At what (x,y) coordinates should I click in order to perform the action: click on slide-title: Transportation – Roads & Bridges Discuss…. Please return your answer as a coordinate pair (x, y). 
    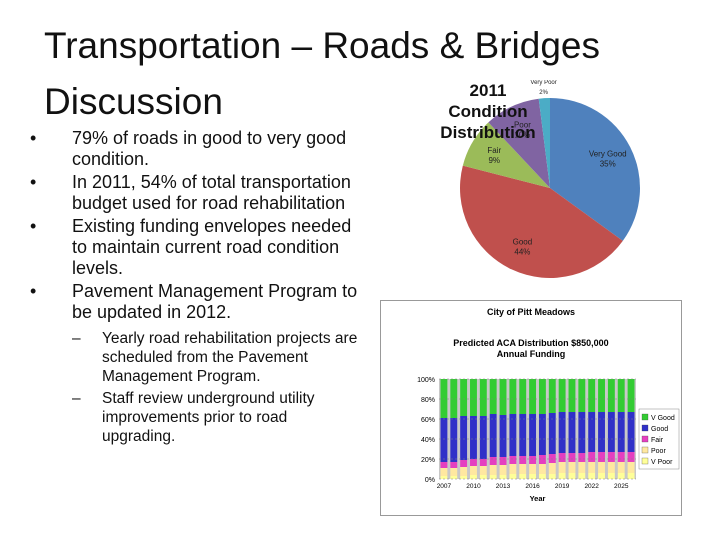
    Looking at the image, I should click on (322, 73).